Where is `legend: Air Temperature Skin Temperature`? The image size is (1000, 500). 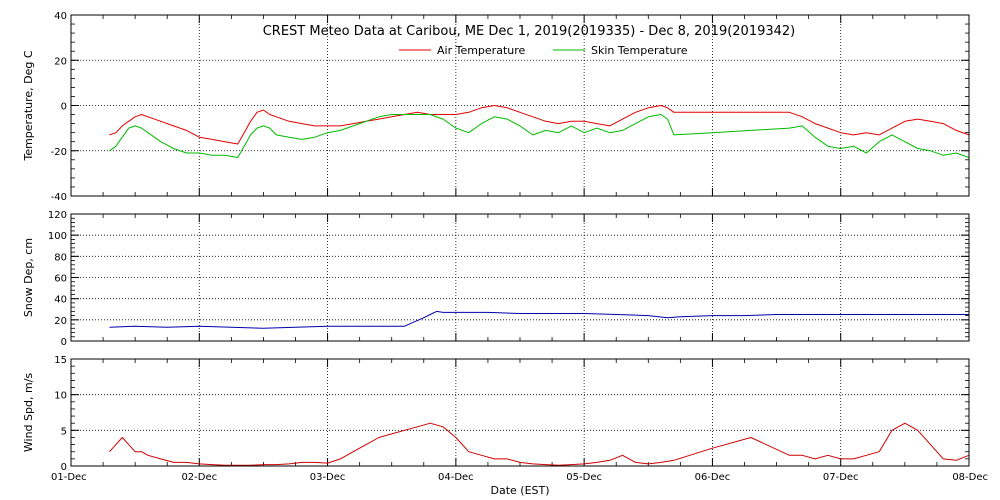 legend: Air Temperature Skin Temperature is located at coordinates (543, 50).